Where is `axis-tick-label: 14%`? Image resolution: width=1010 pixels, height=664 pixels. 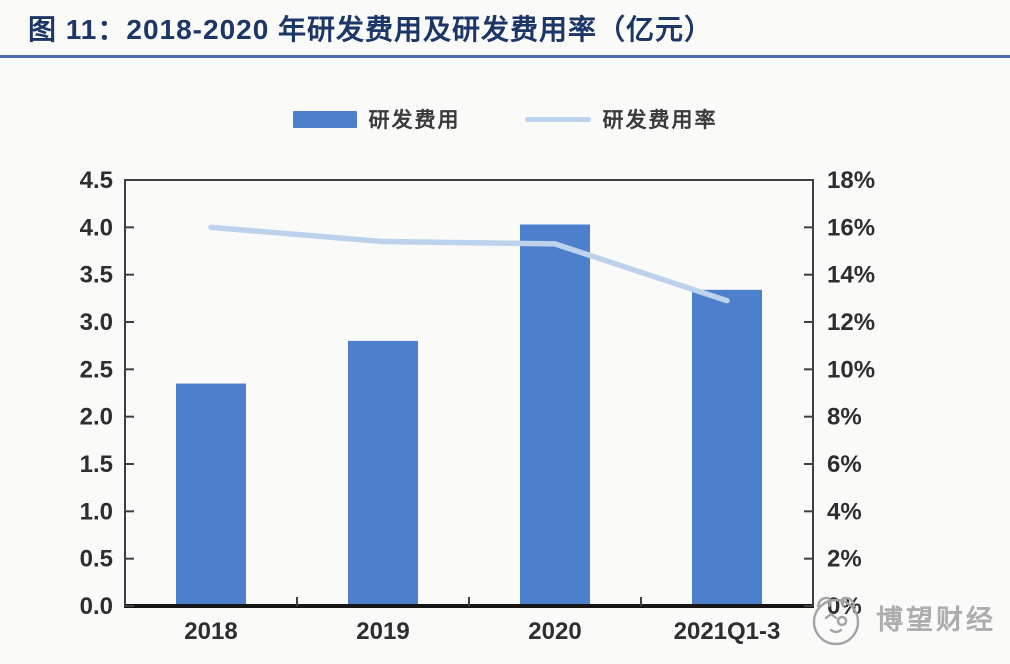 axis-tick-label: 14% is located at coordinates (851, 275).